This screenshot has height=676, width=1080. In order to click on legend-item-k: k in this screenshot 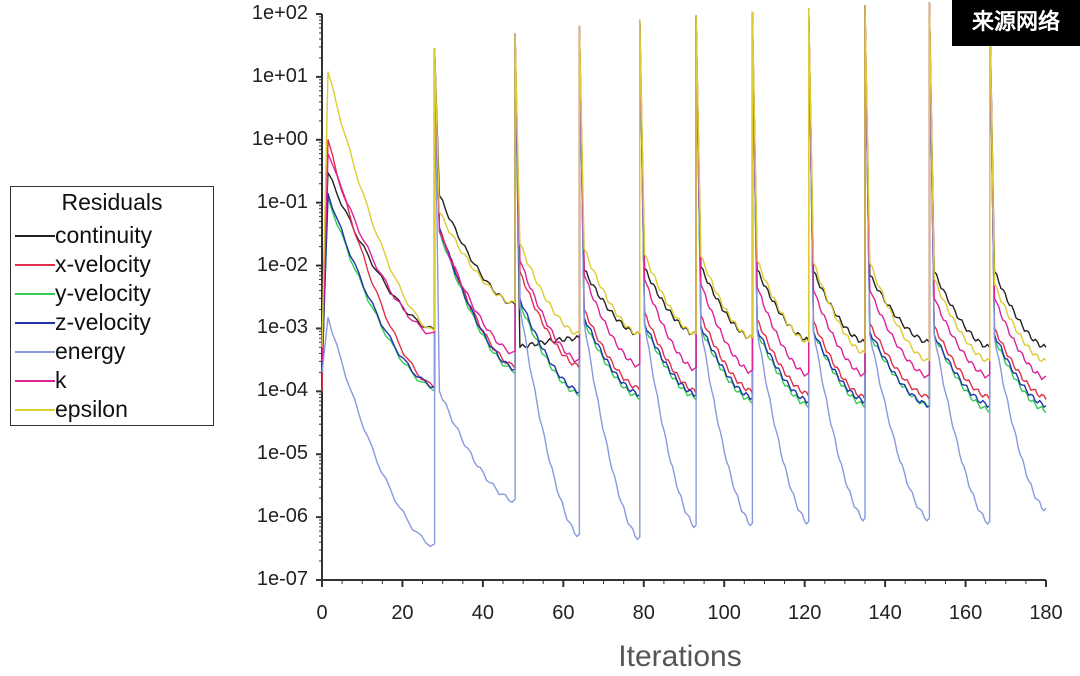, I will do `click(113, 380)`.